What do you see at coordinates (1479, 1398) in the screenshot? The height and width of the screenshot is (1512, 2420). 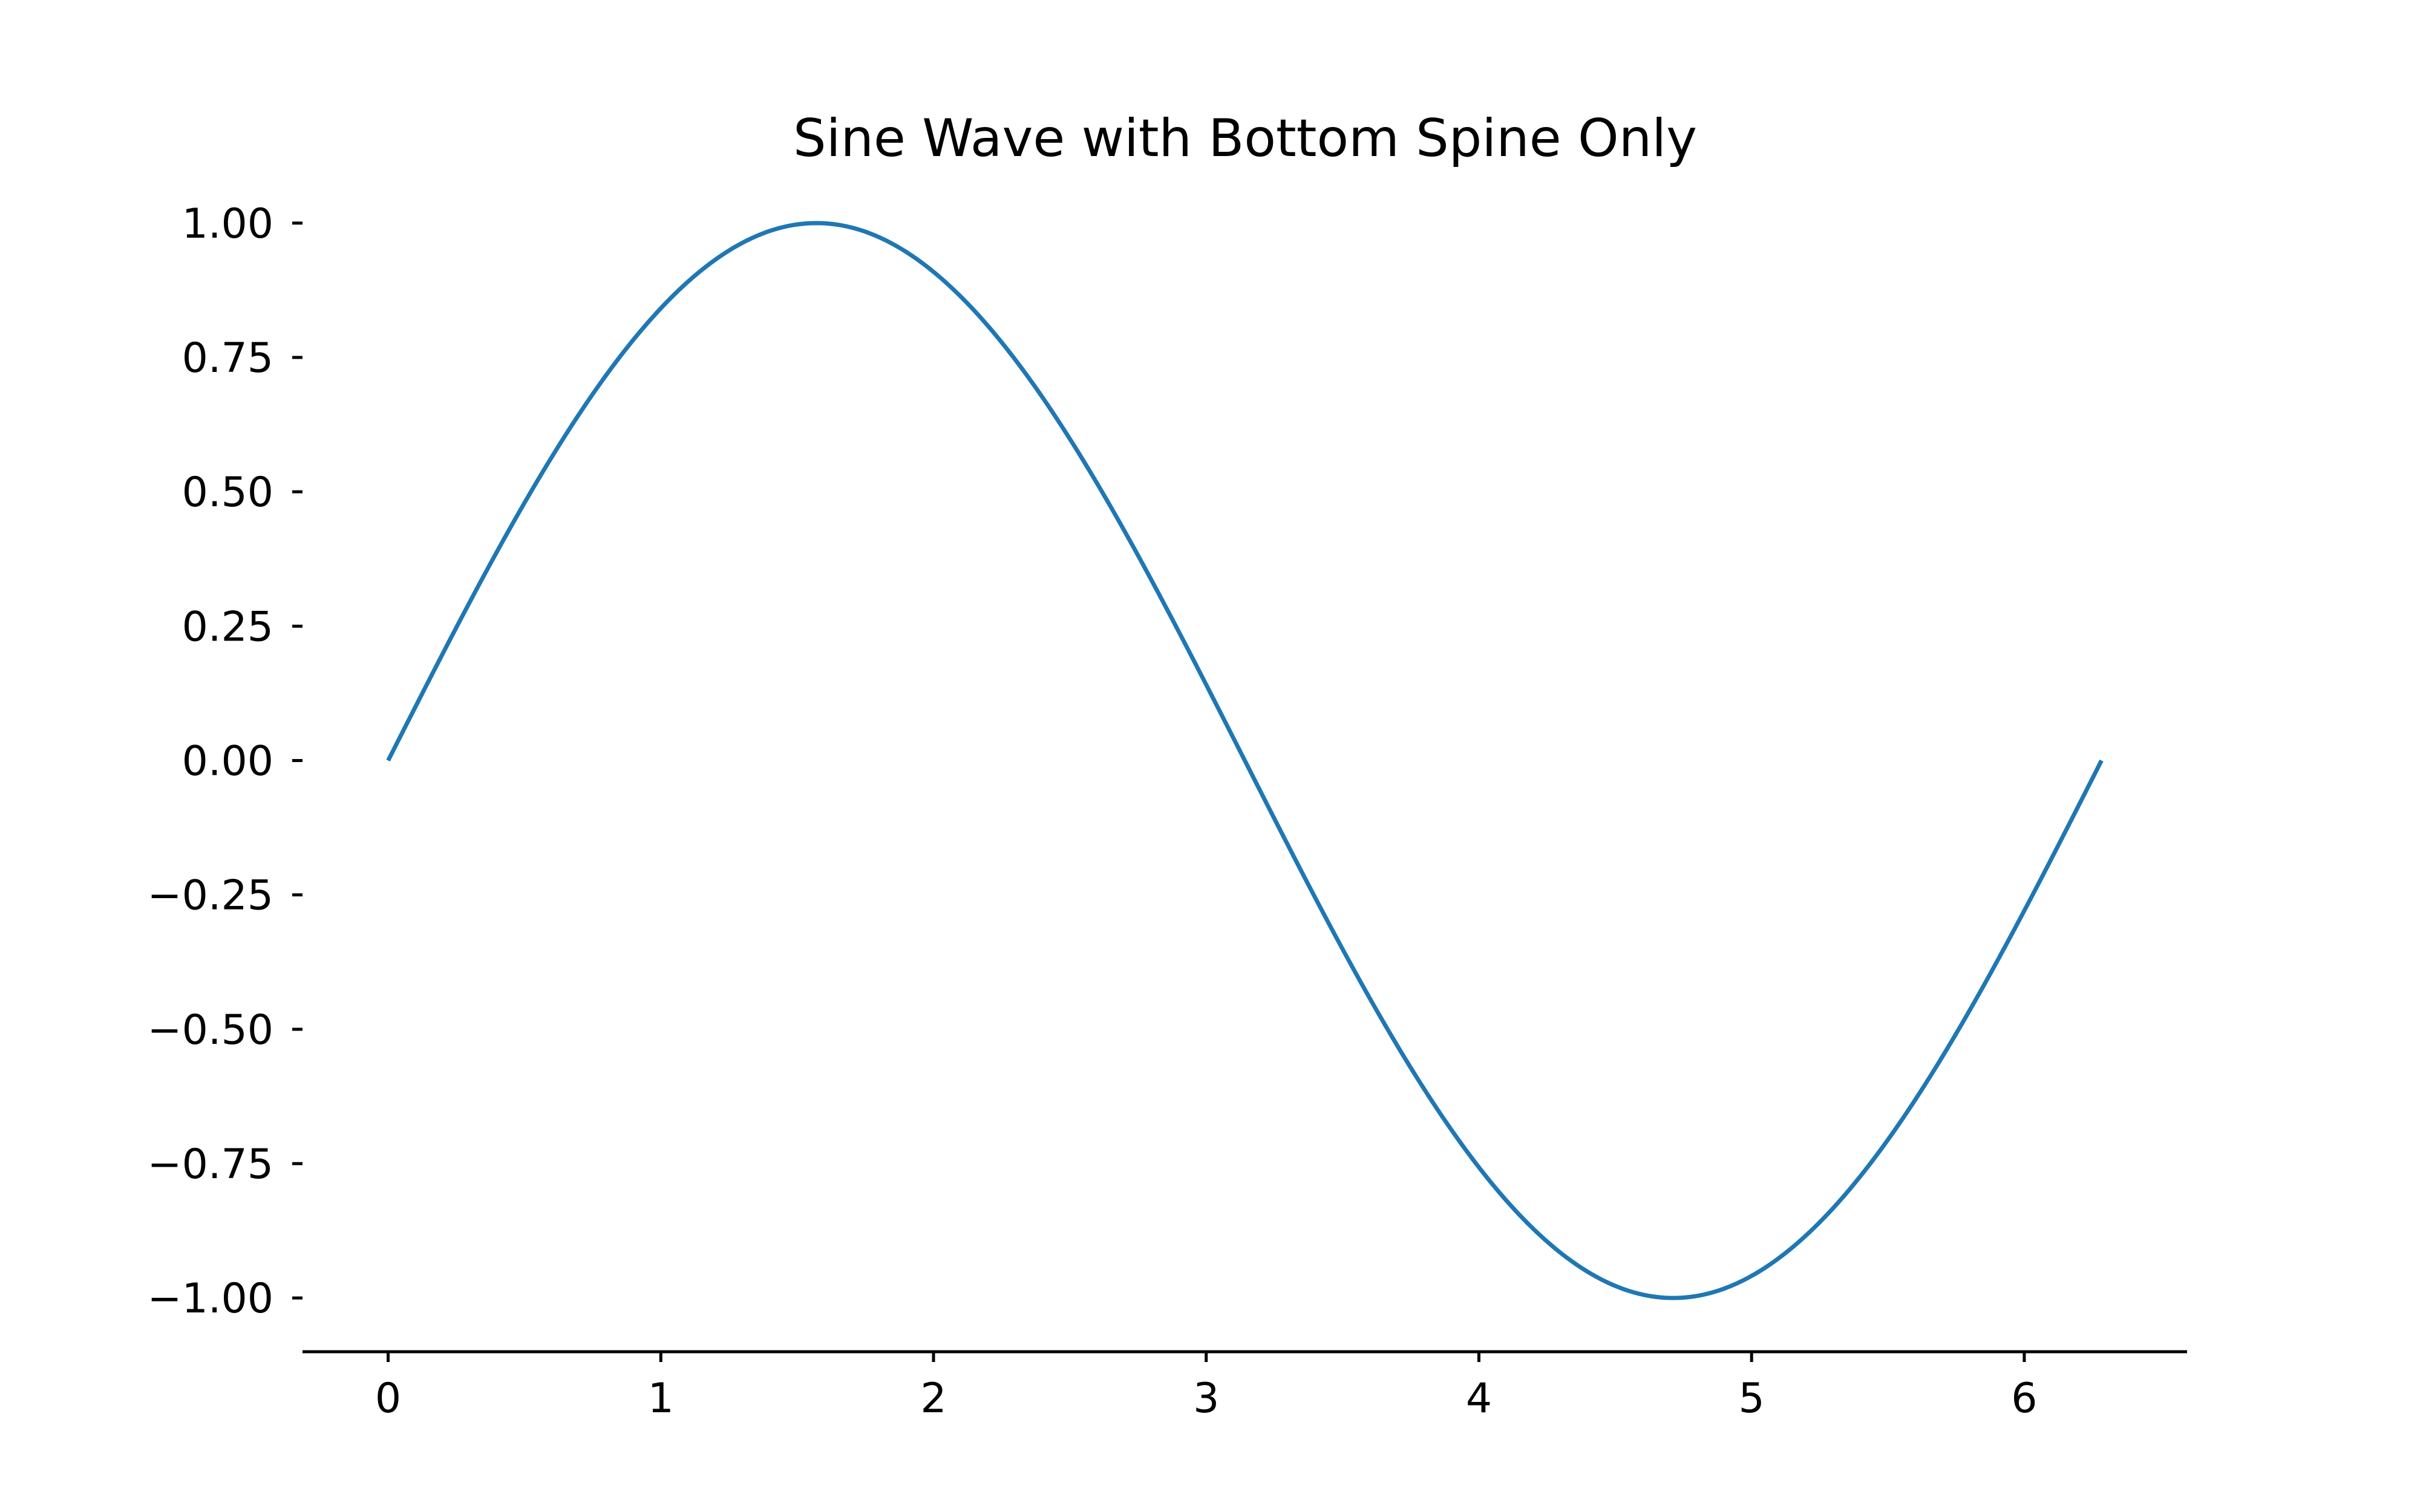 I see `x-tick-label: 4` at bounding box center [1479, 1398].